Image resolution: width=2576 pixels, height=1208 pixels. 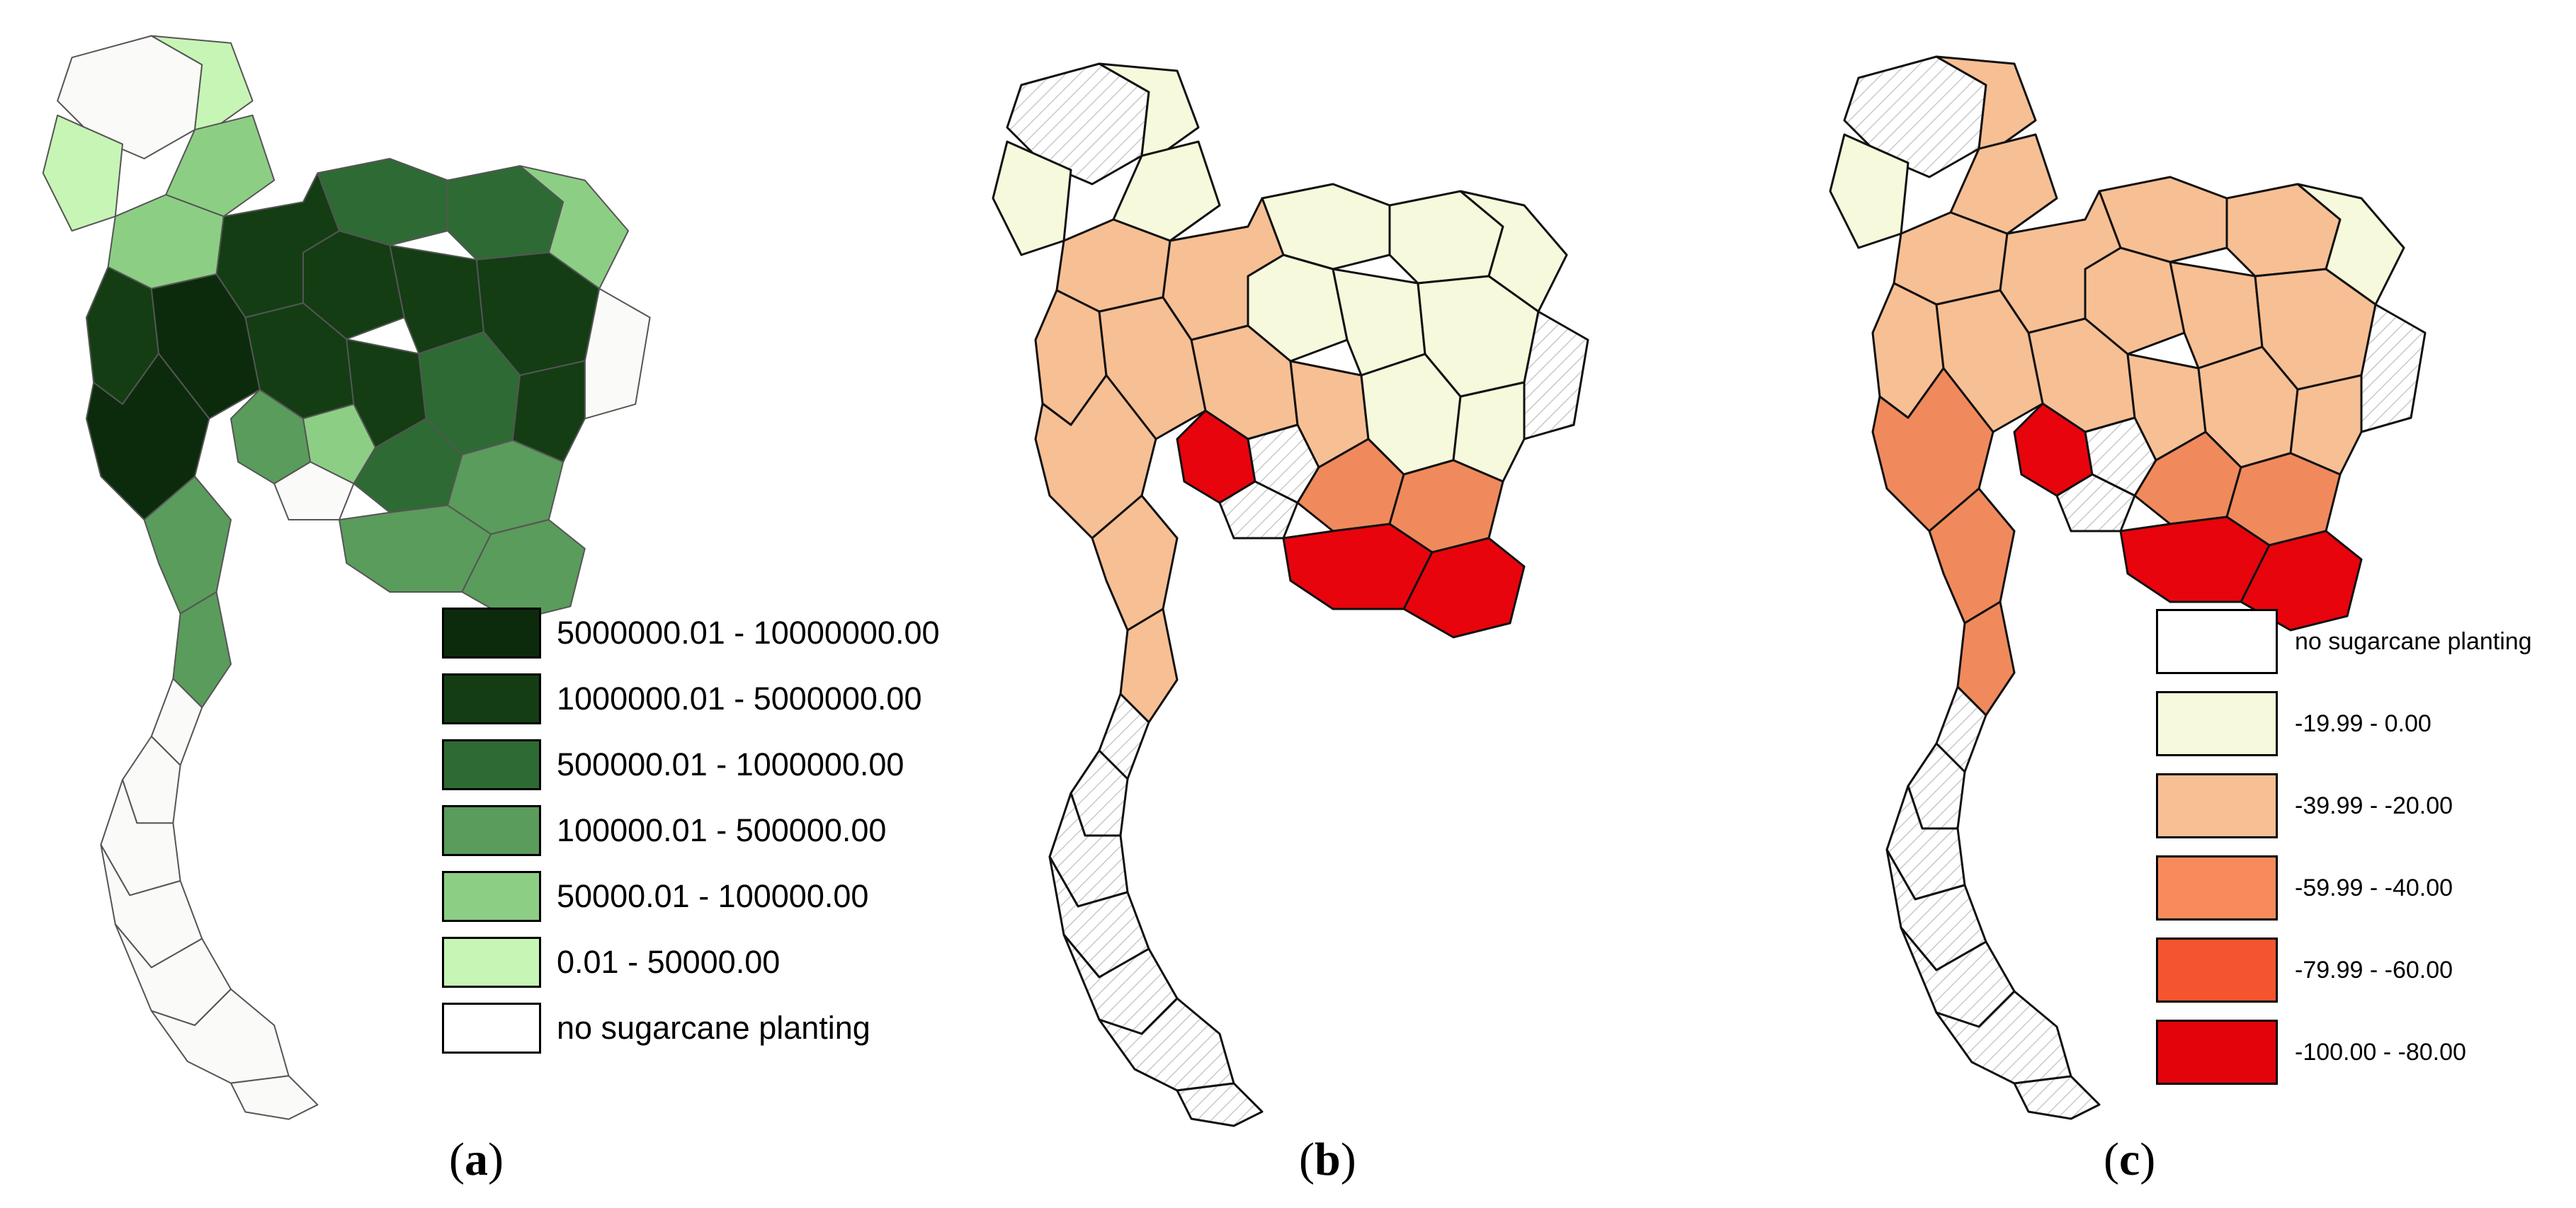 What do you see at coordinates (748, 633) in the screenshot?
I see `legend-label: 5000000.01 - 10000000.00` at bounding box center [748, 633].